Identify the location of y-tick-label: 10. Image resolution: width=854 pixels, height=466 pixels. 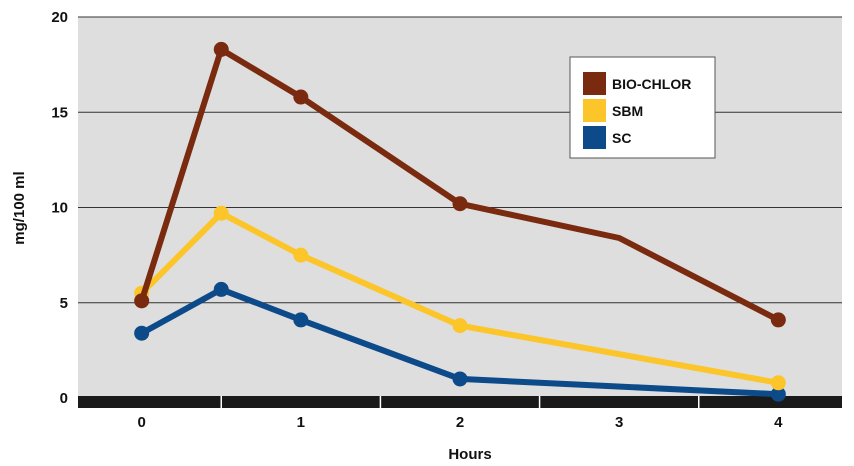
(59, 208).